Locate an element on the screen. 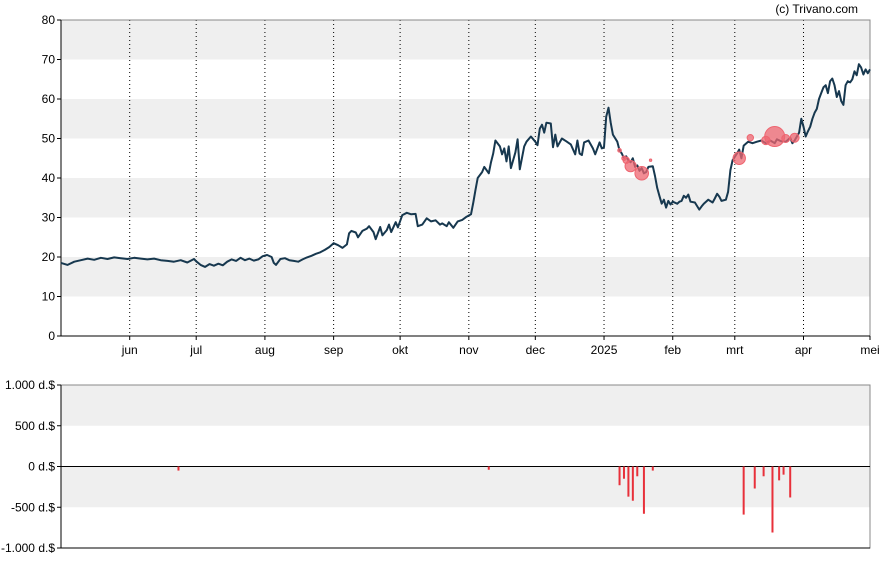 Image resolution: width=888 pixels, height=565 pixels. price-x-tick-label: jul is located at coordinates (195, 350).